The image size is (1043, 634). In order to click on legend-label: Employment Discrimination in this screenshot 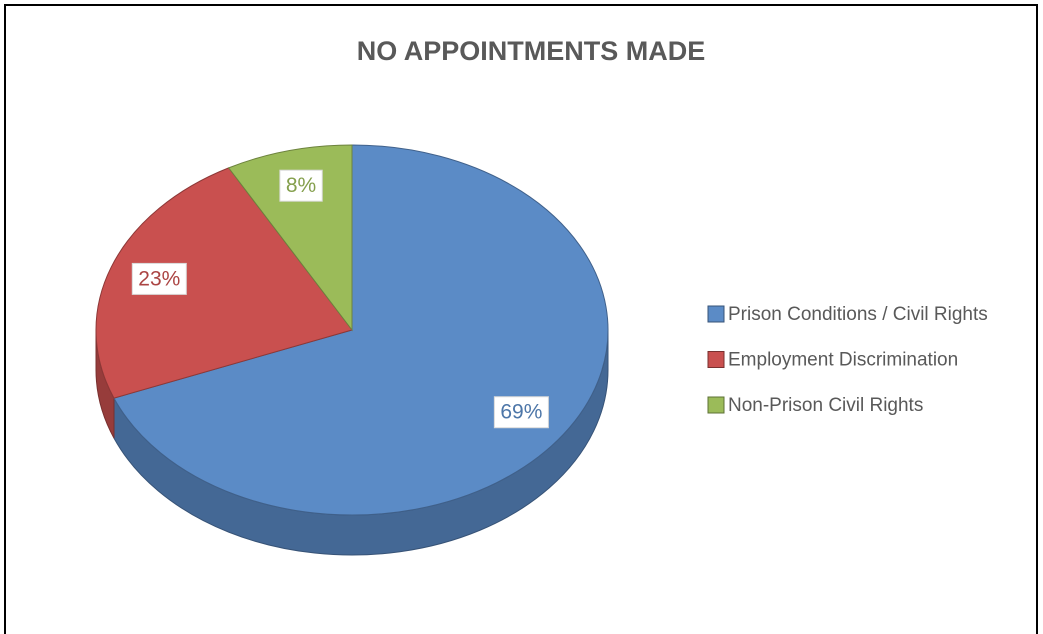, I will do `click(843, 360)`.